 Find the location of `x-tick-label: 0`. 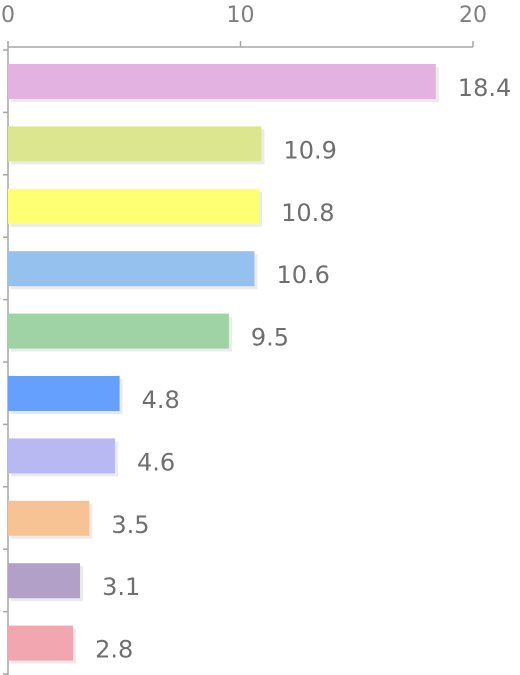

x-tick-label: 0 is located at coordinates (8, 15).